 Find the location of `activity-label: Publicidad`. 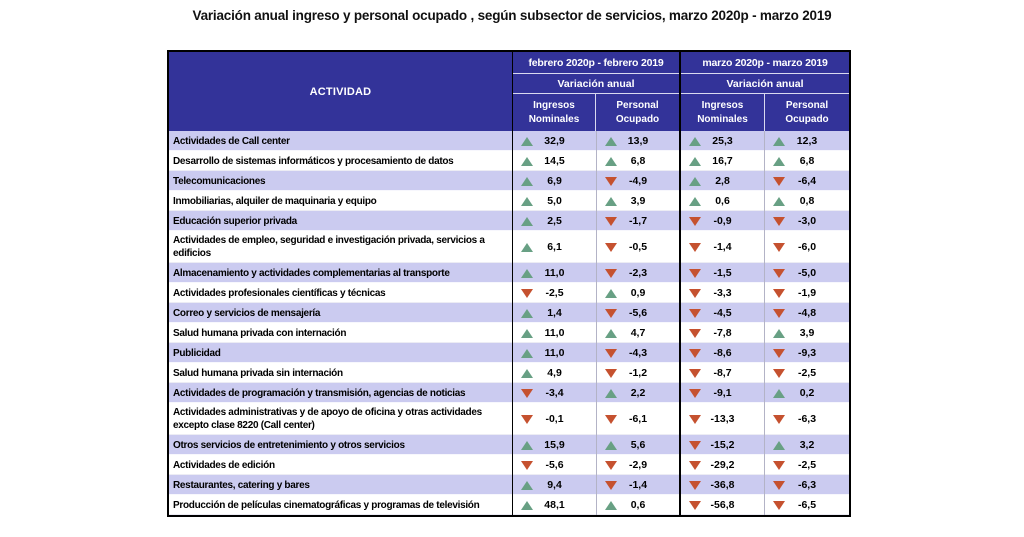

activity-label: Publicidad is located at coordinates (341, 353).